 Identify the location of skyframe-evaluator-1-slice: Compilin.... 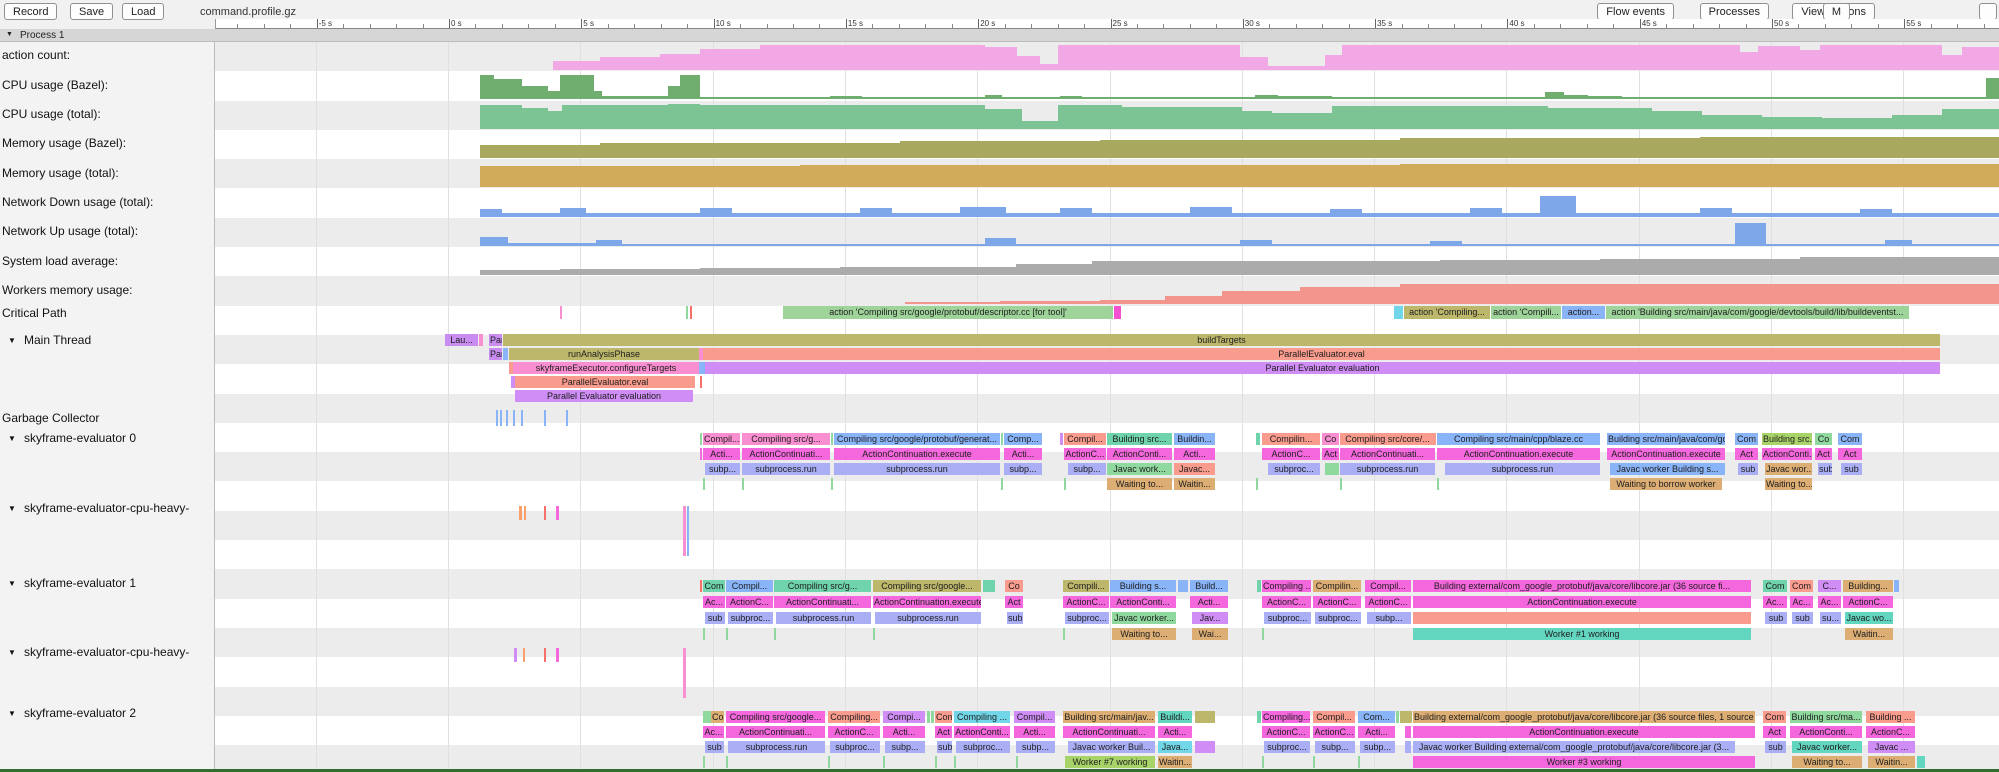
(1337, 586).